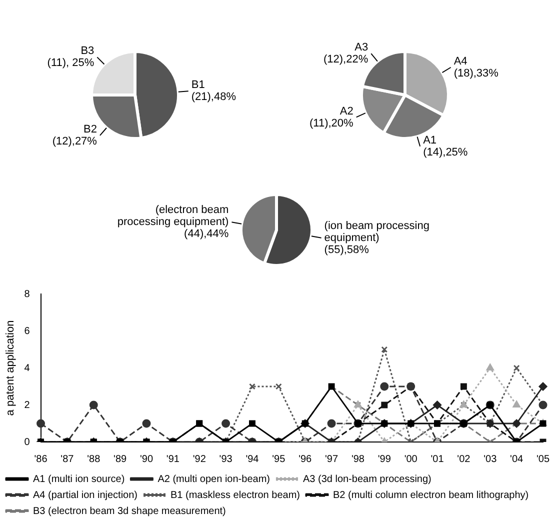 The image size is (553, 526). Describe the element at coordinates (332, 123) in the screenshot. I see `data-label: (11),20%` at that location.